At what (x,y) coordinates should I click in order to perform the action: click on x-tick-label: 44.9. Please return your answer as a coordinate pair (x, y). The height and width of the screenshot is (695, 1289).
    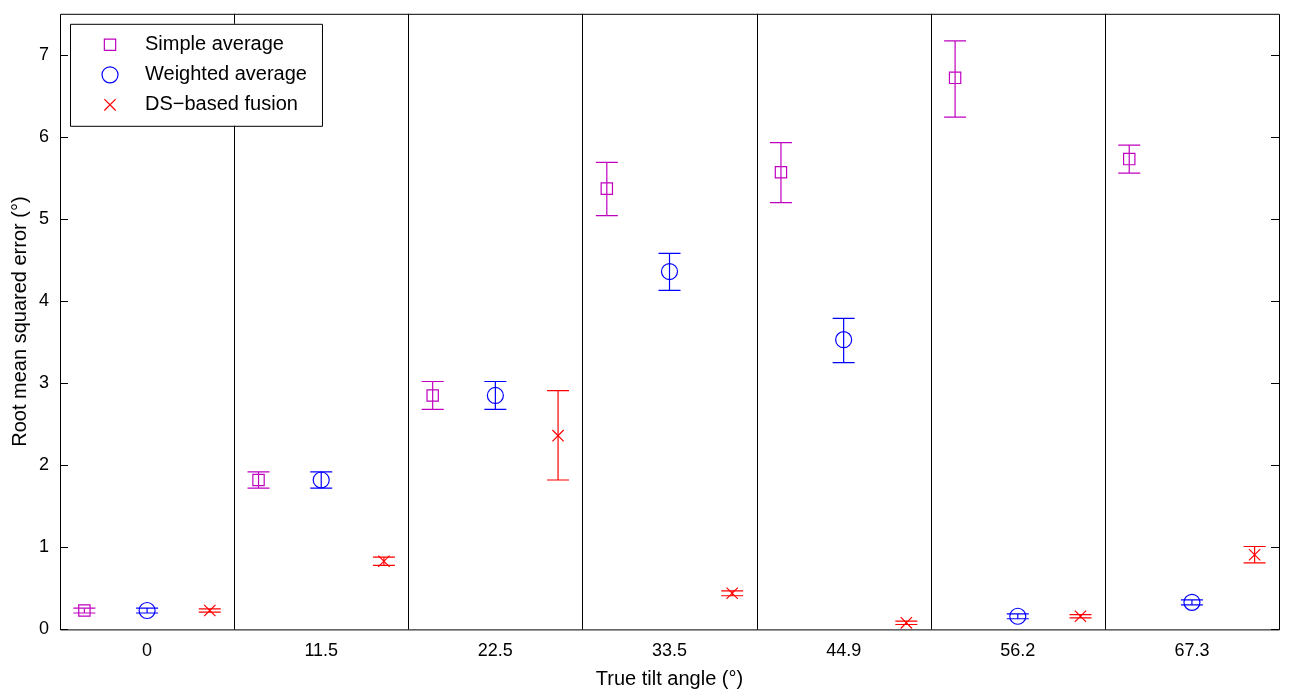
    Looking at the image, I should click on (844, 650).